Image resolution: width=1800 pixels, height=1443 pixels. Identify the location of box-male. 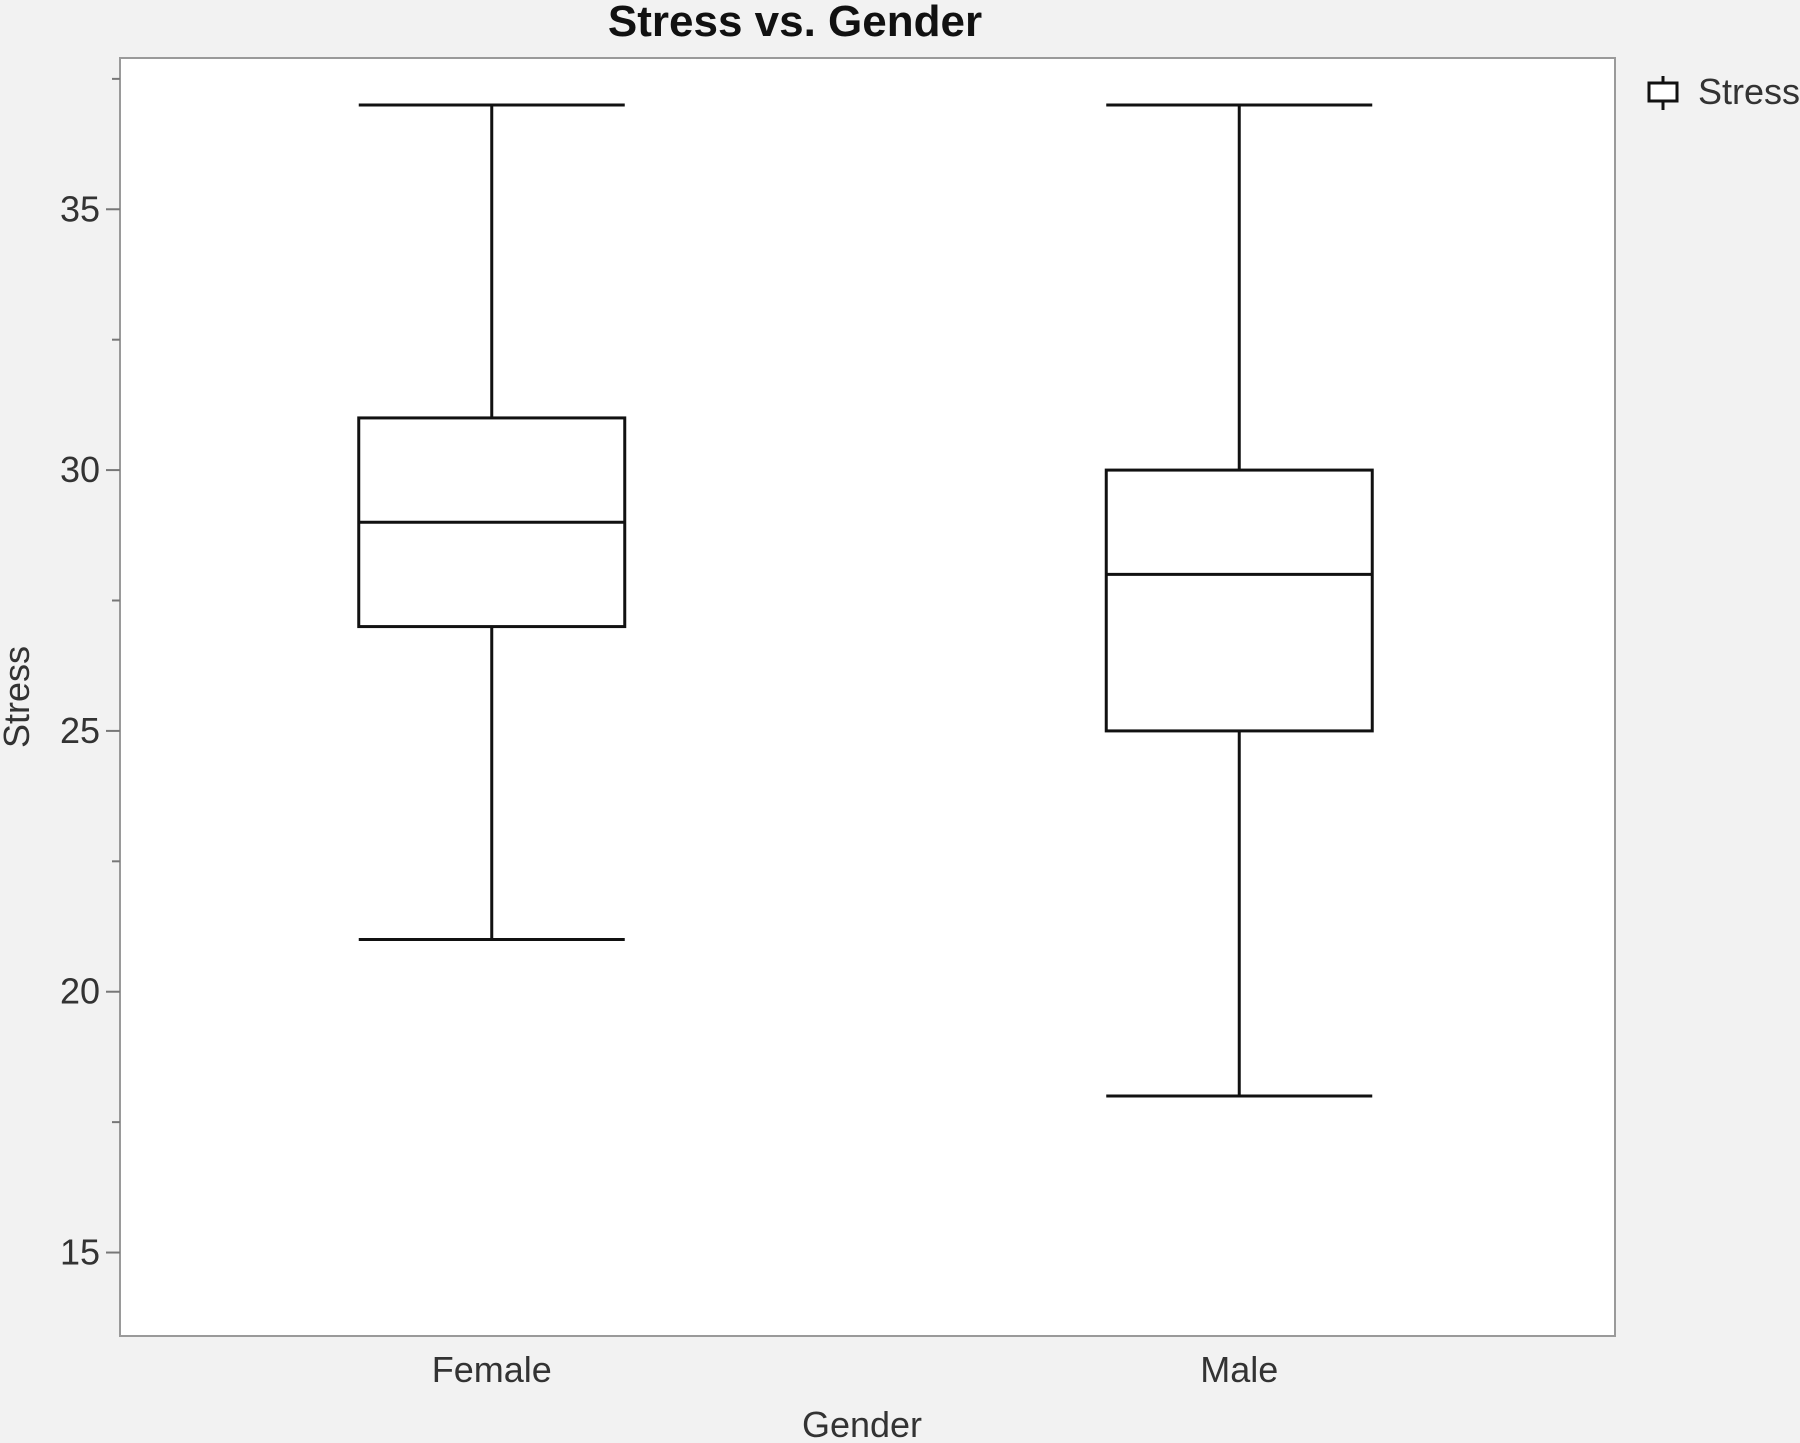
(1239, 600).